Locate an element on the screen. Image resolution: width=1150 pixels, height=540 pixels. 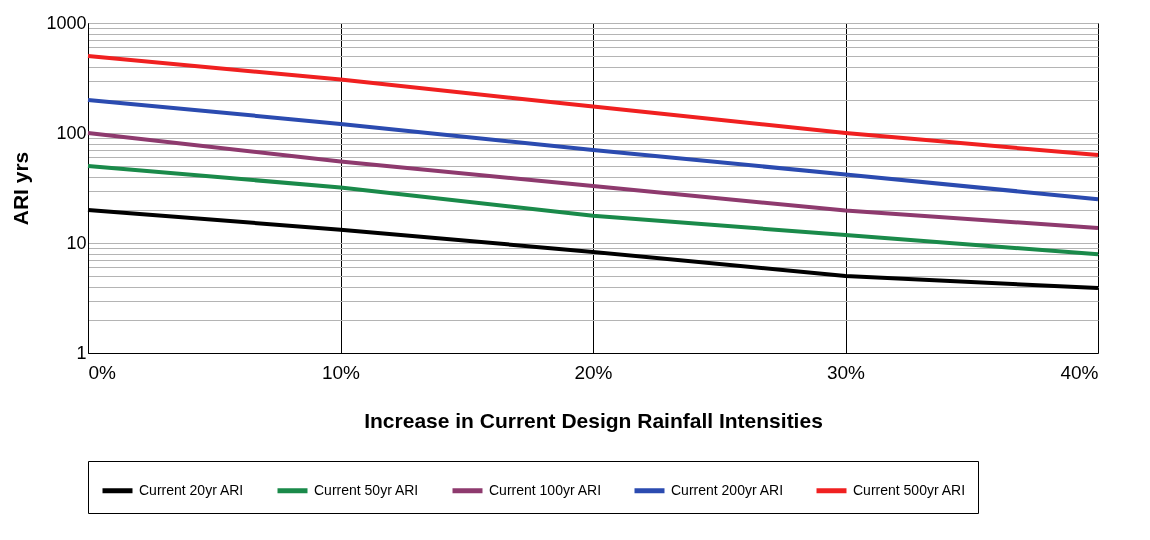
legend-label: Current 200yr ARI is located at coordinates (727, 489).